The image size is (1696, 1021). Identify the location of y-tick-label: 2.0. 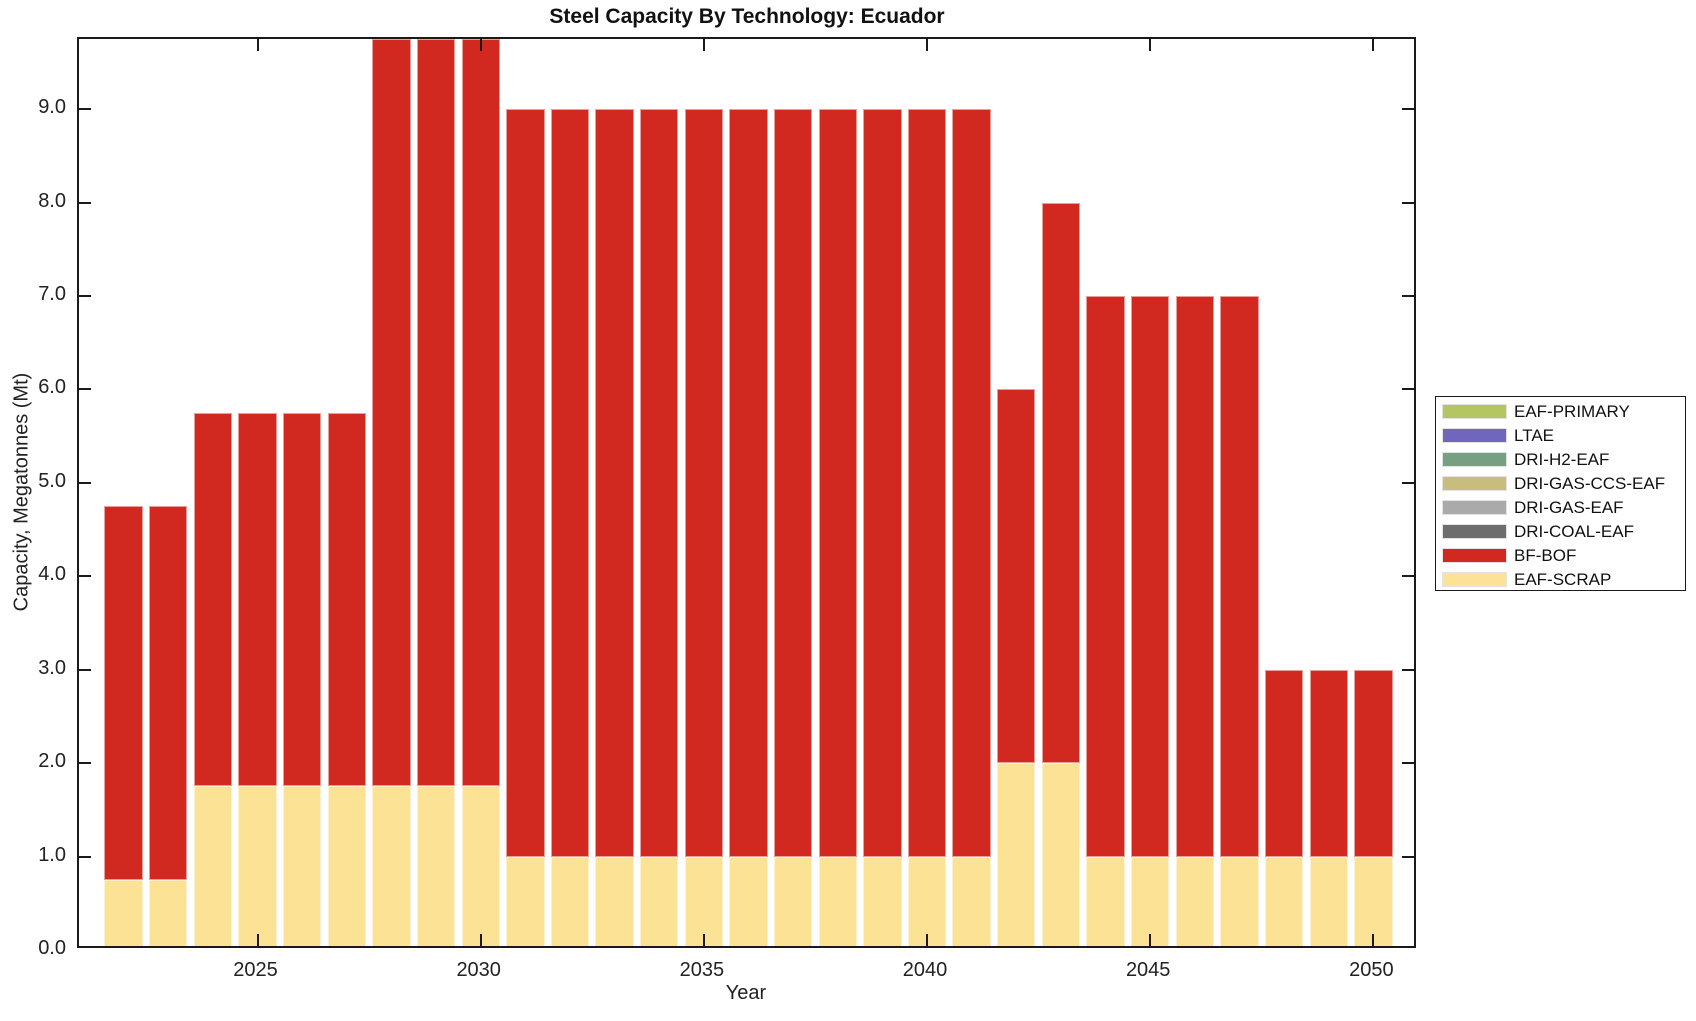
(52, 761).